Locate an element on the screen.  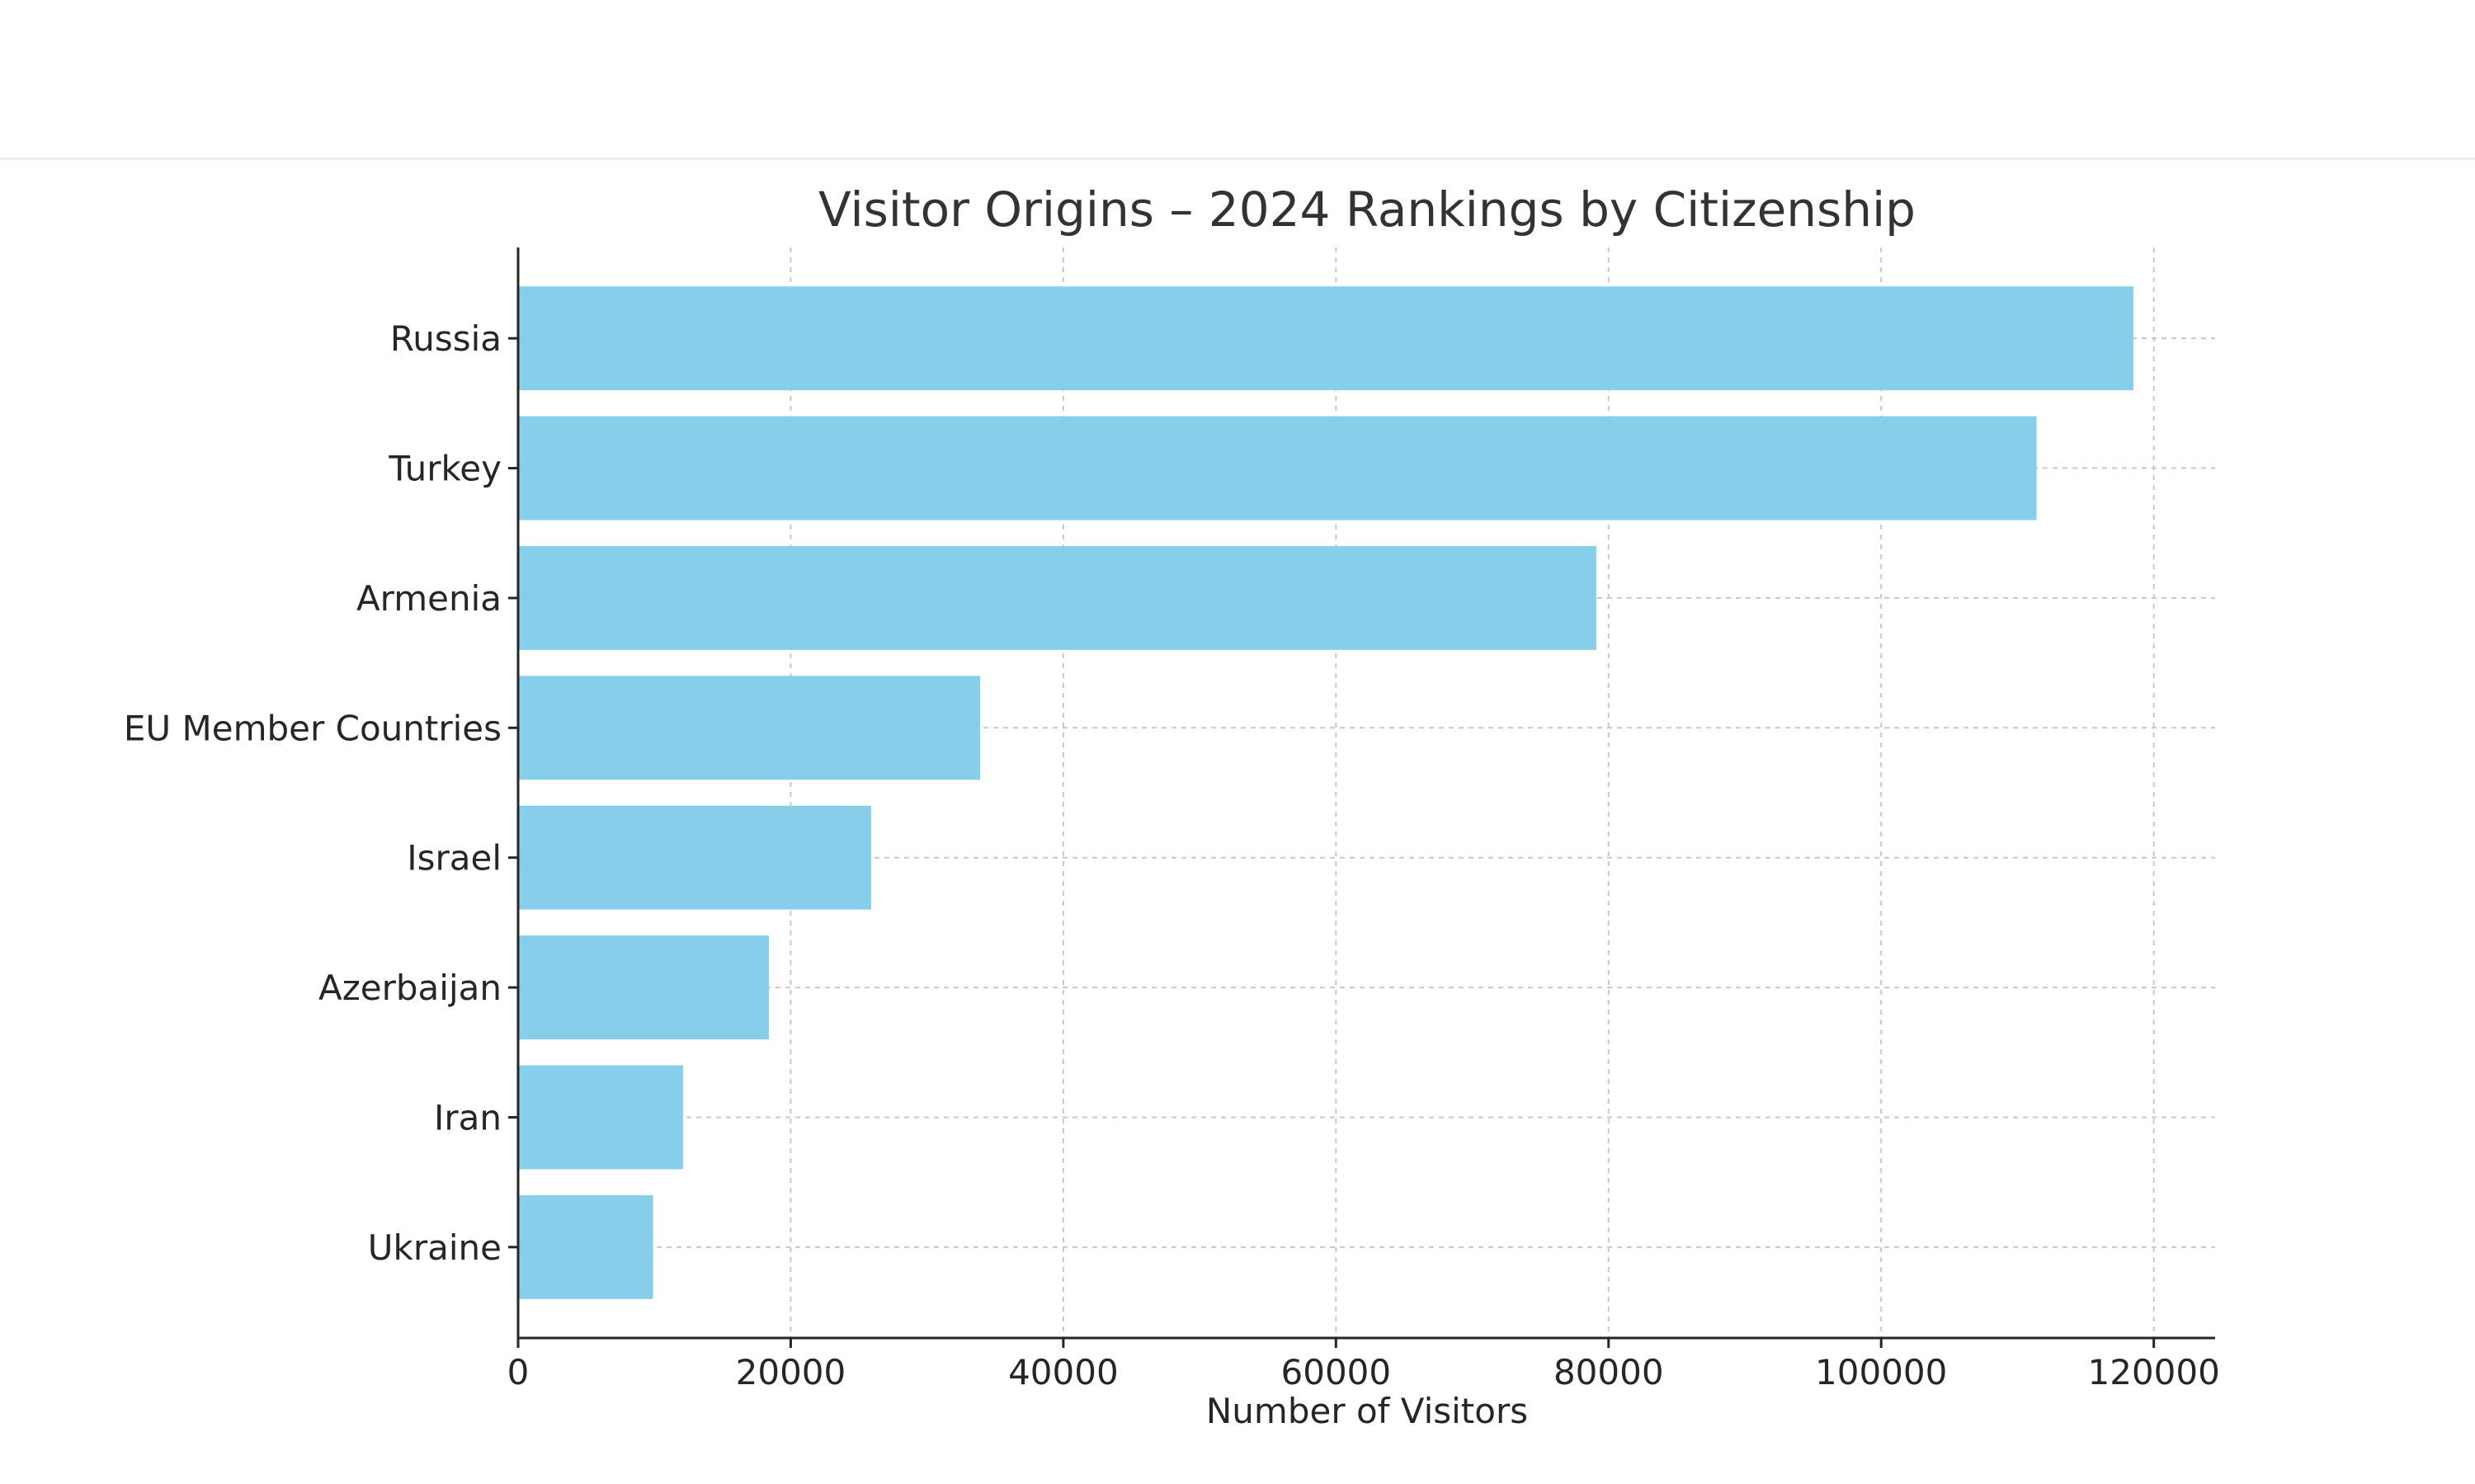
x-tick-label: 40000 is located at coordinates (1063, 1372).